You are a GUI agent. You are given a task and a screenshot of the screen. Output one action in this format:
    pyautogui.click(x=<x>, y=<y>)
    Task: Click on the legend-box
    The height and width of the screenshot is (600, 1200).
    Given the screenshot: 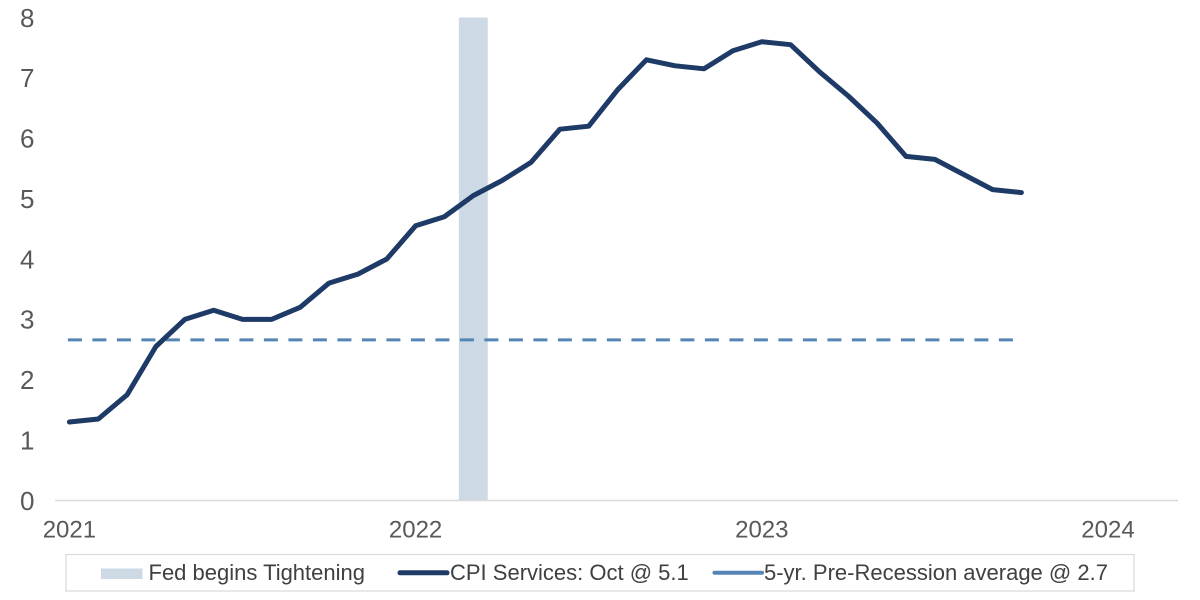 What is the action you would take?
    pyautogui.click(x=600, y=572)
    